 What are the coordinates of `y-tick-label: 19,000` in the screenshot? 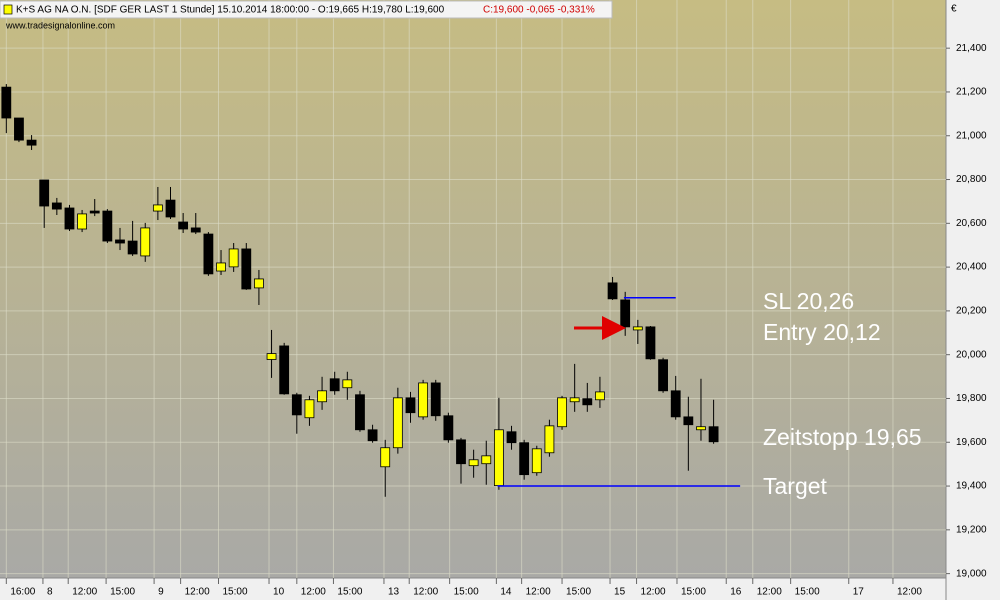 It's located at (971, 573).